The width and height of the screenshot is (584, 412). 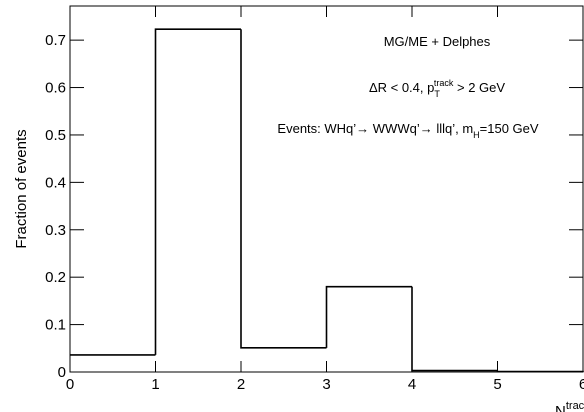 What do you see at coordinates (241, 384) in the screenshot?
I see `x-tick-label: 2` at bounding box center [241, 384].